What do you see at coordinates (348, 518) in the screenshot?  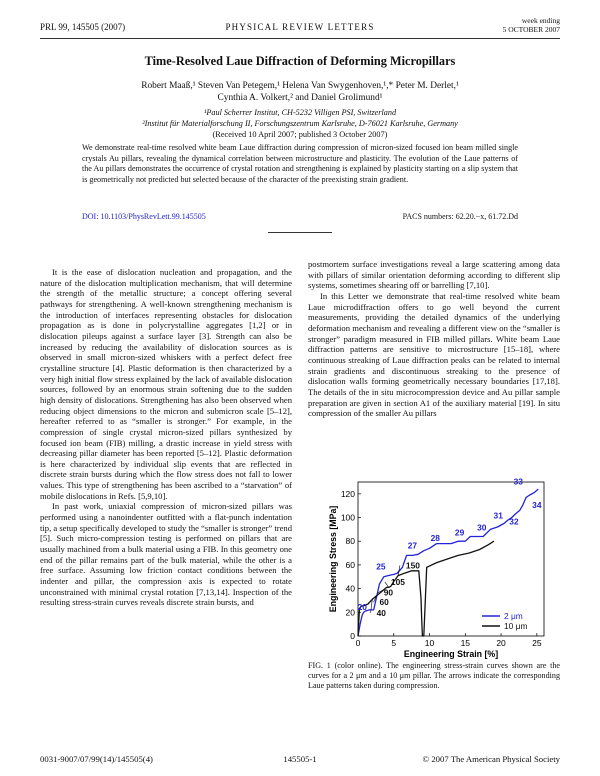 I see `y-tick-label: 100` at bounding box center [348, 518].